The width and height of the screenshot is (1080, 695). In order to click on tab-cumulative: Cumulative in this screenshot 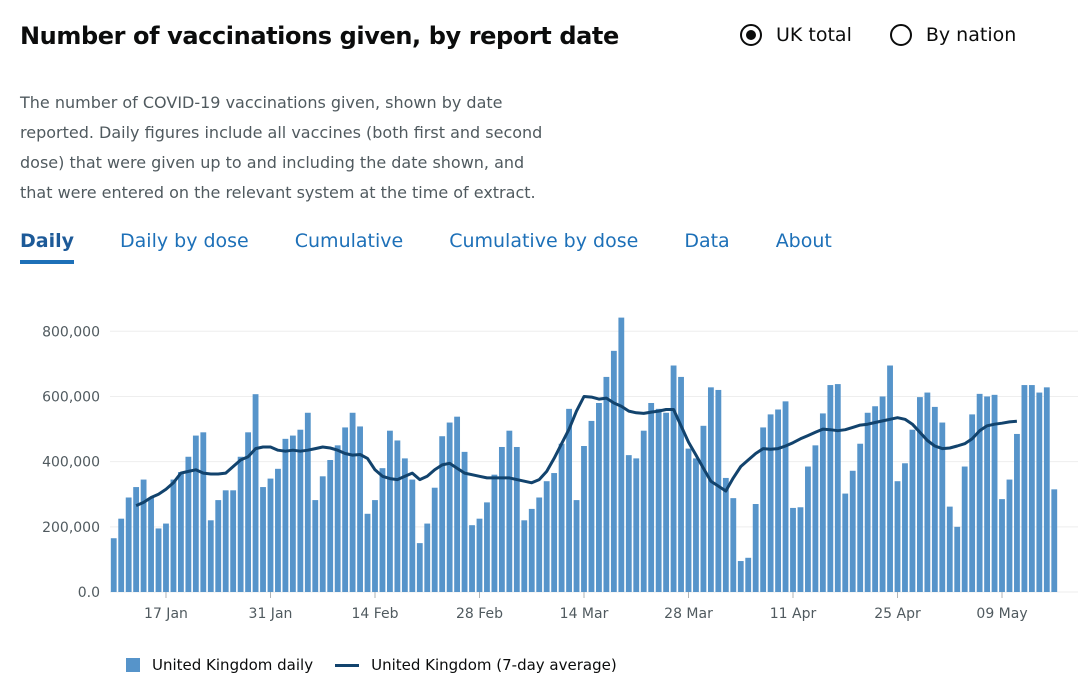, I will do `click(349, 241)`.